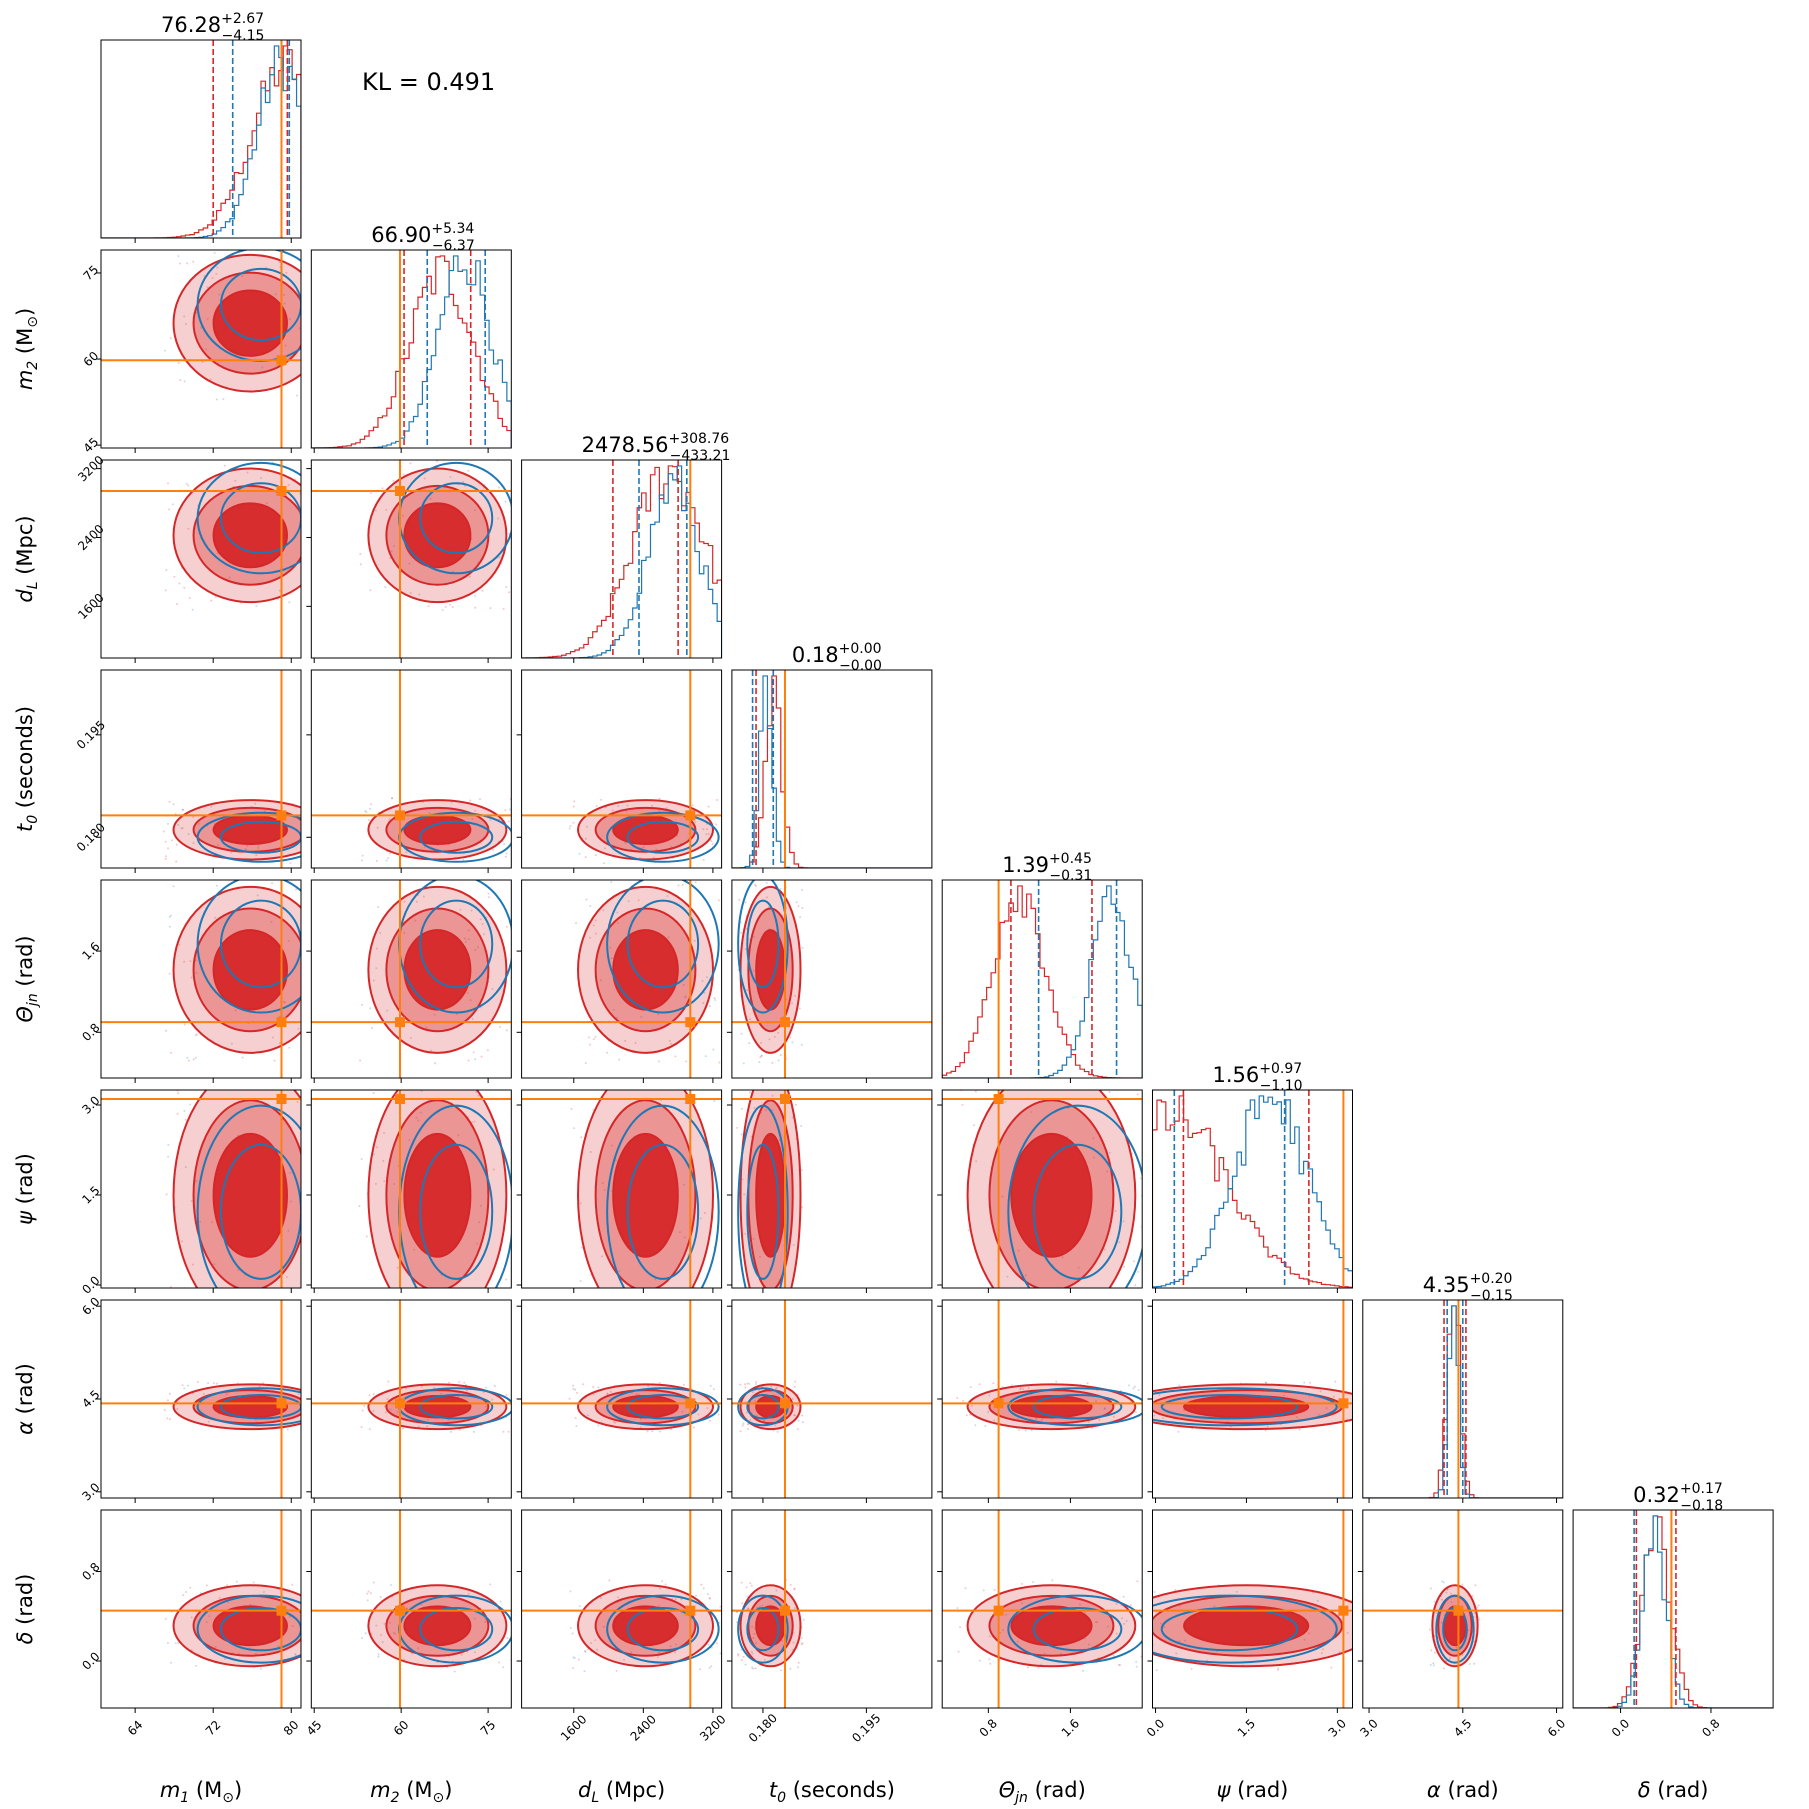 Image resolution: width=1809 pixels, height=1809 pixels. I want to click on x-tick-label: 72, so click(213, 1728).